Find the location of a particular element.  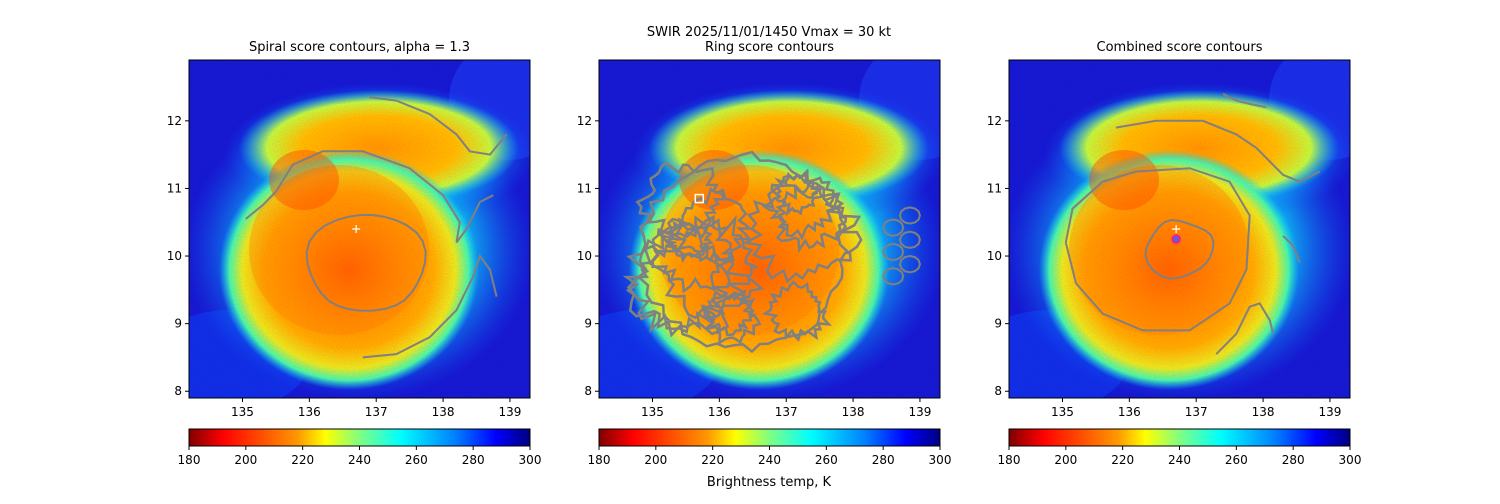

panel-title: Spiral score contours, alpha = 1.3 is located at coordinates (359, 47).